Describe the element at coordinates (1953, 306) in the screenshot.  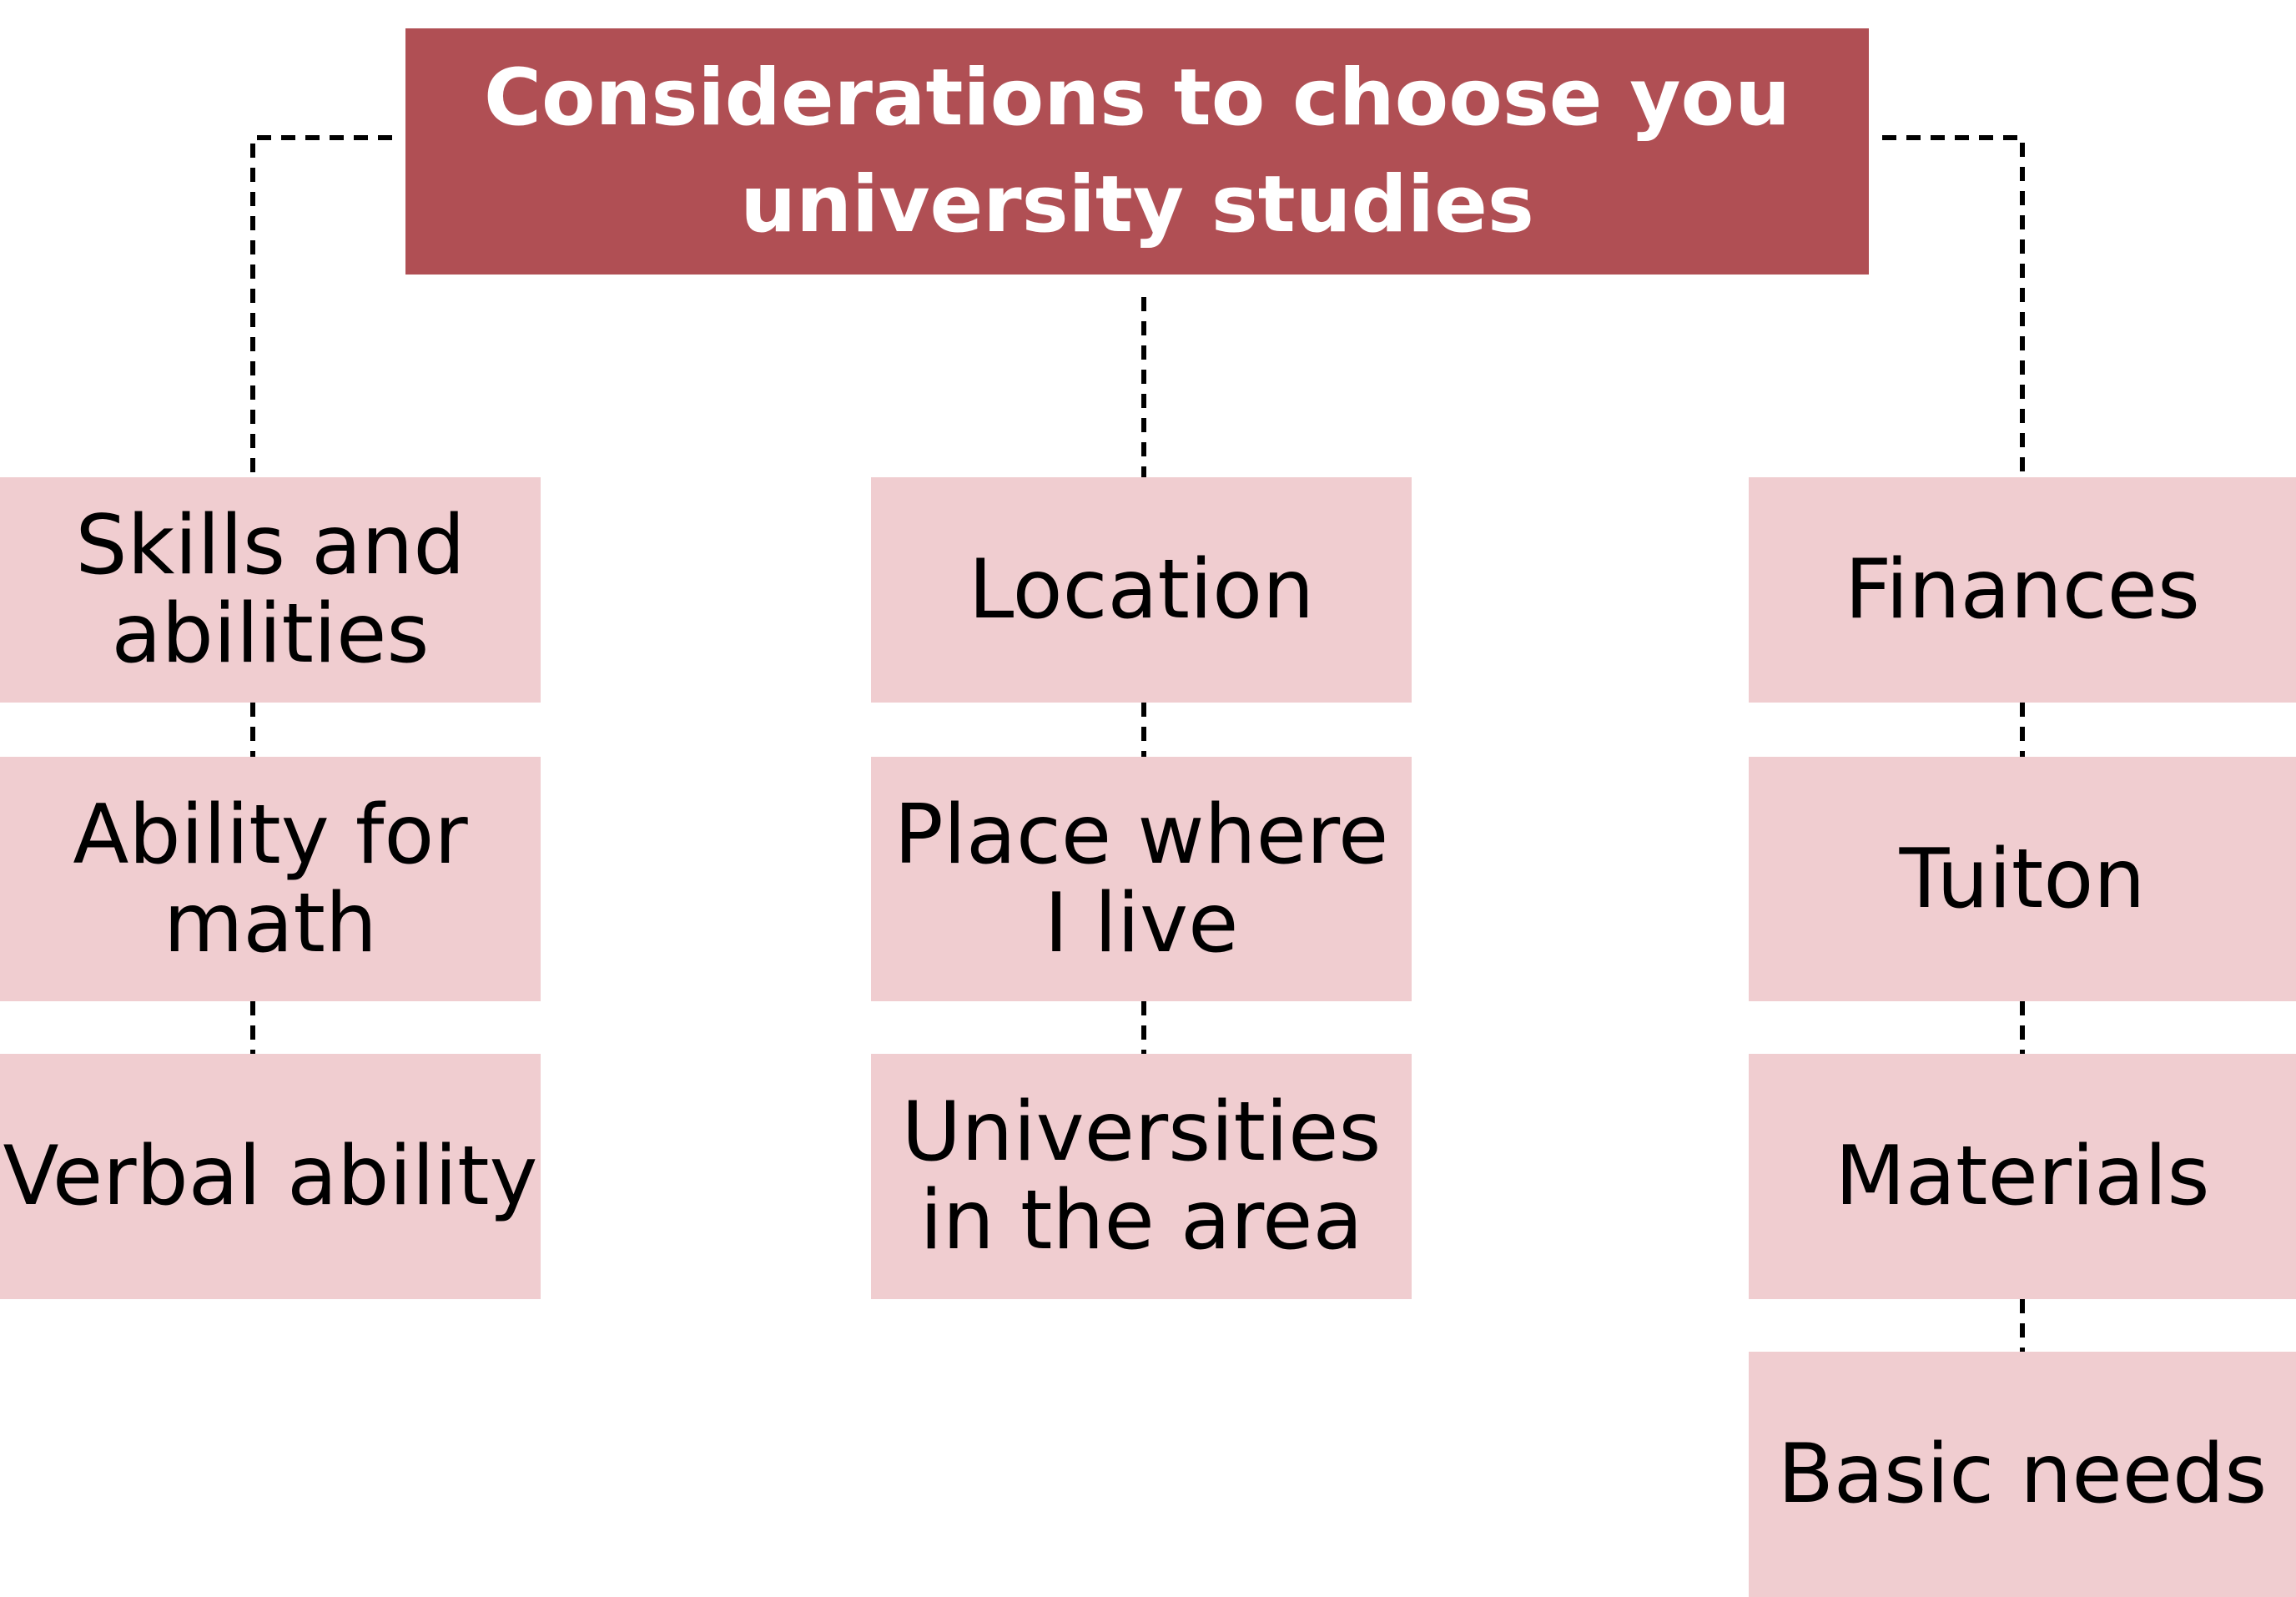
I see `connector-root-to-finances` at that location.